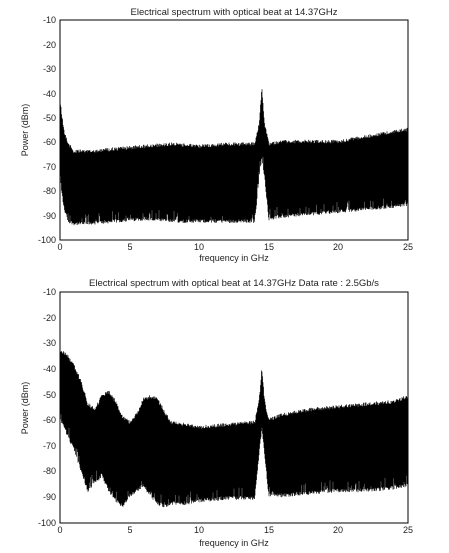 This screenshot has width=449, height=553. Describe the element at coordinates (25, 130) in the screenshot. I see `chart-1-y-axis-label: Power (dBm)` at that location.